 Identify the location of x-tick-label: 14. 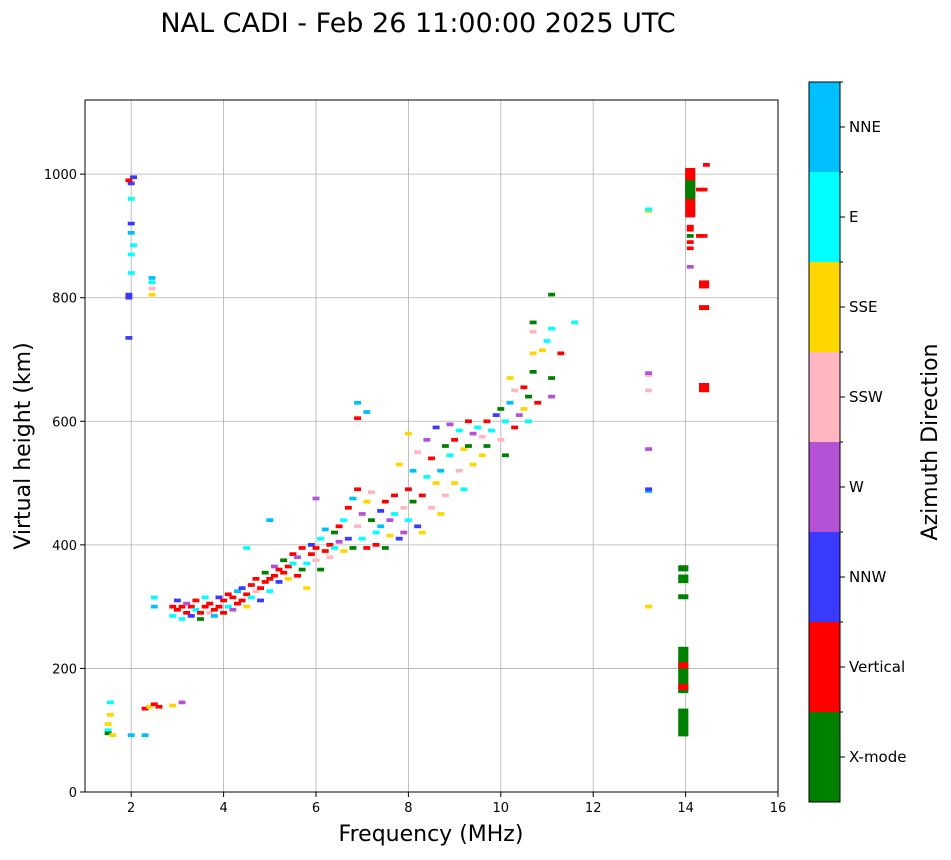
(685, 808).